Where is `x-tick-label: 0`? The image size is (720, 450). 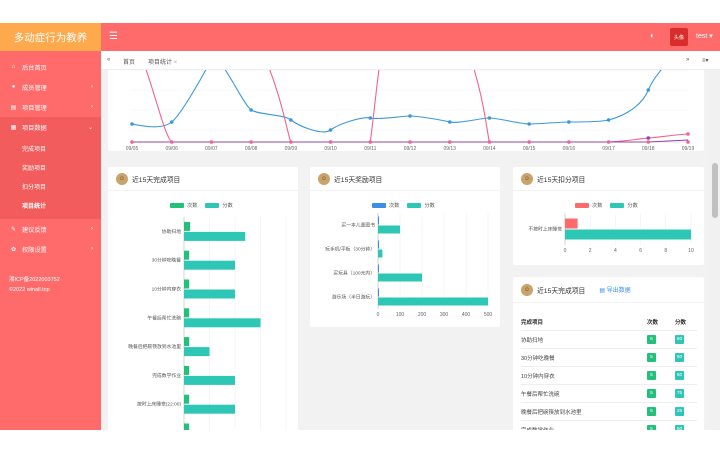
x-tick-label: 0 is located at coordinates (378, 315).